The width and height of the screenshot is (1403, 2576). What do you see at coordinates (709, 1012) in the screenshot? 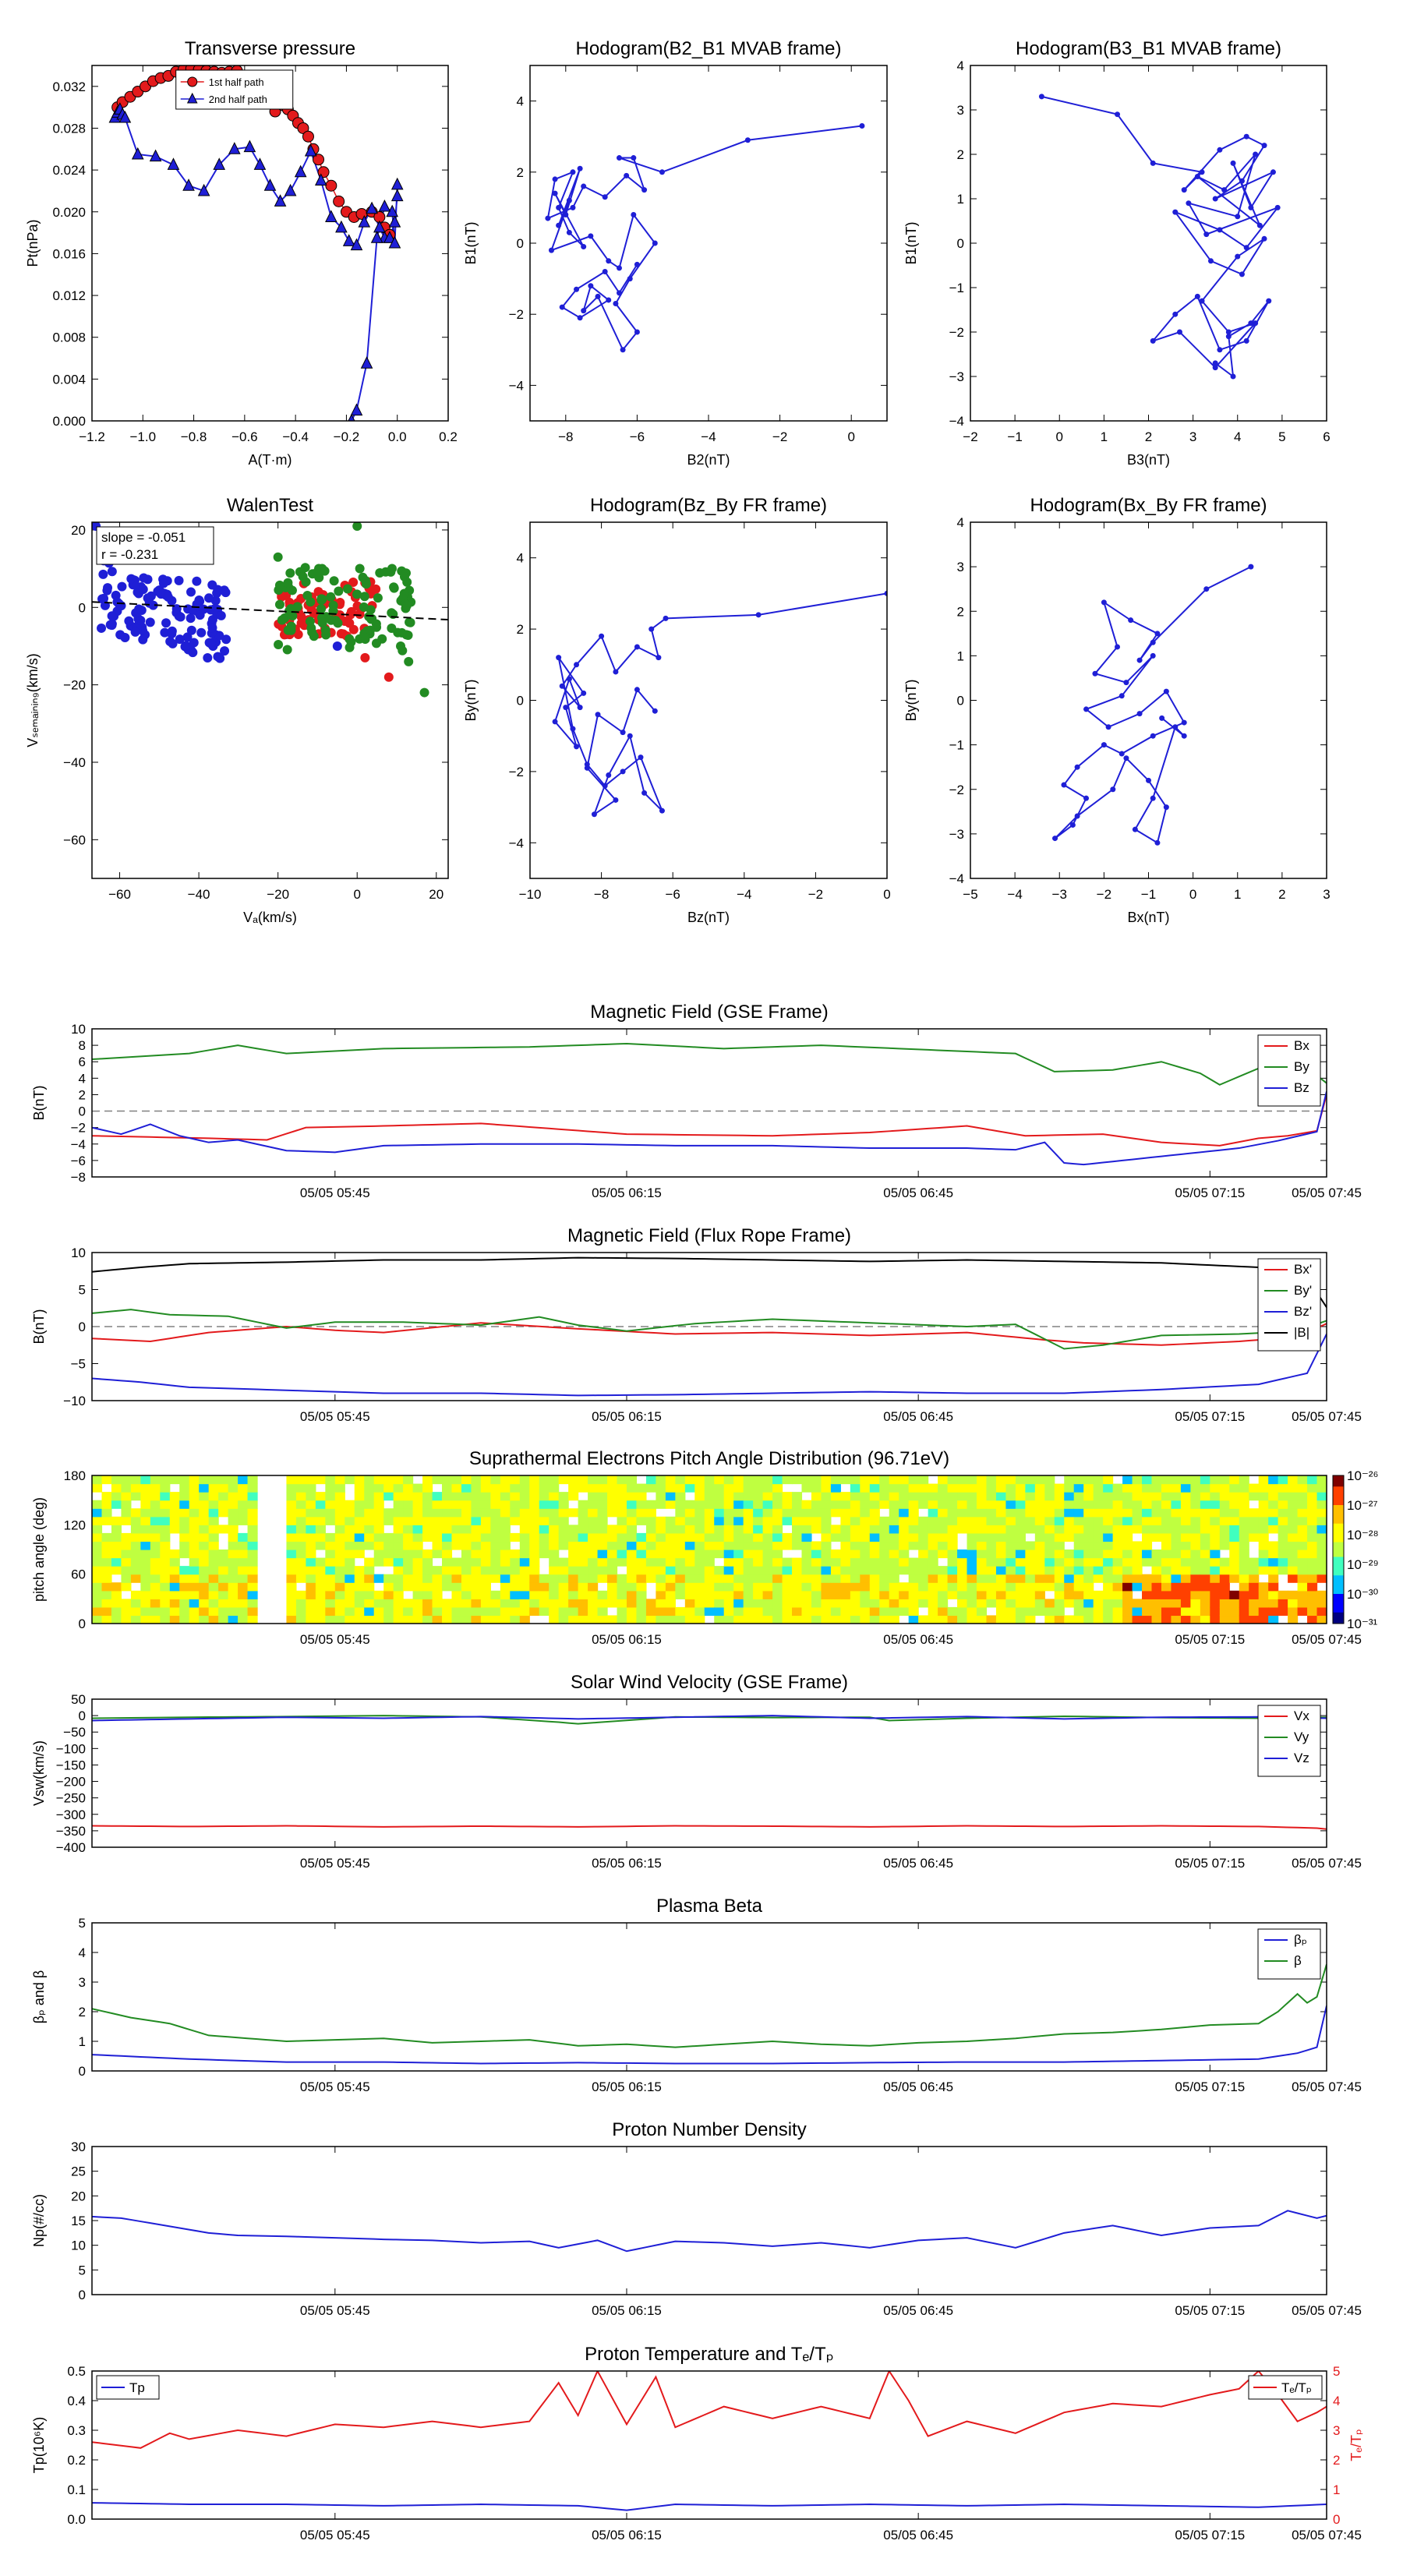
I see `chart-title: Magnetic Field (GSE Frame)` at bounding box center [709, 1012].